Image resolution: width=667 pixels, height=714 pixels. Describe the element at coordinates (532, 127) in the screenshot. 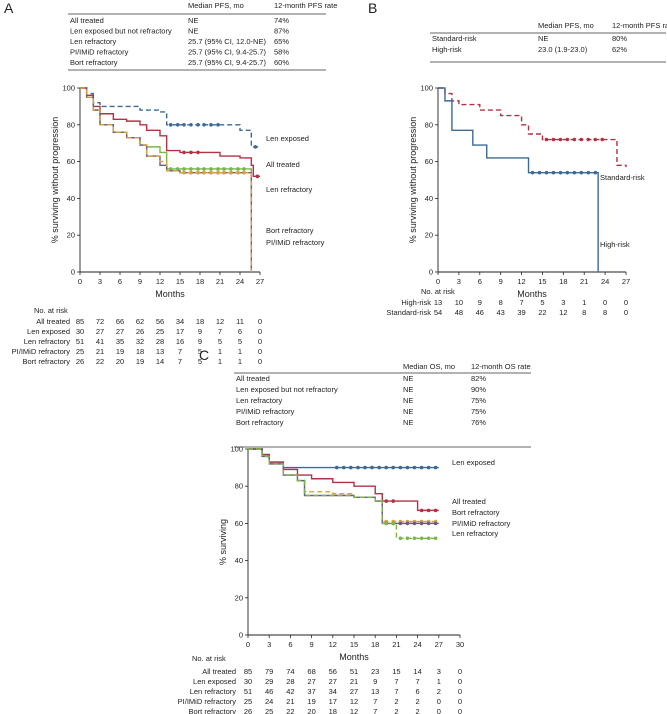

I see `series-line-standard-risk` at that location.